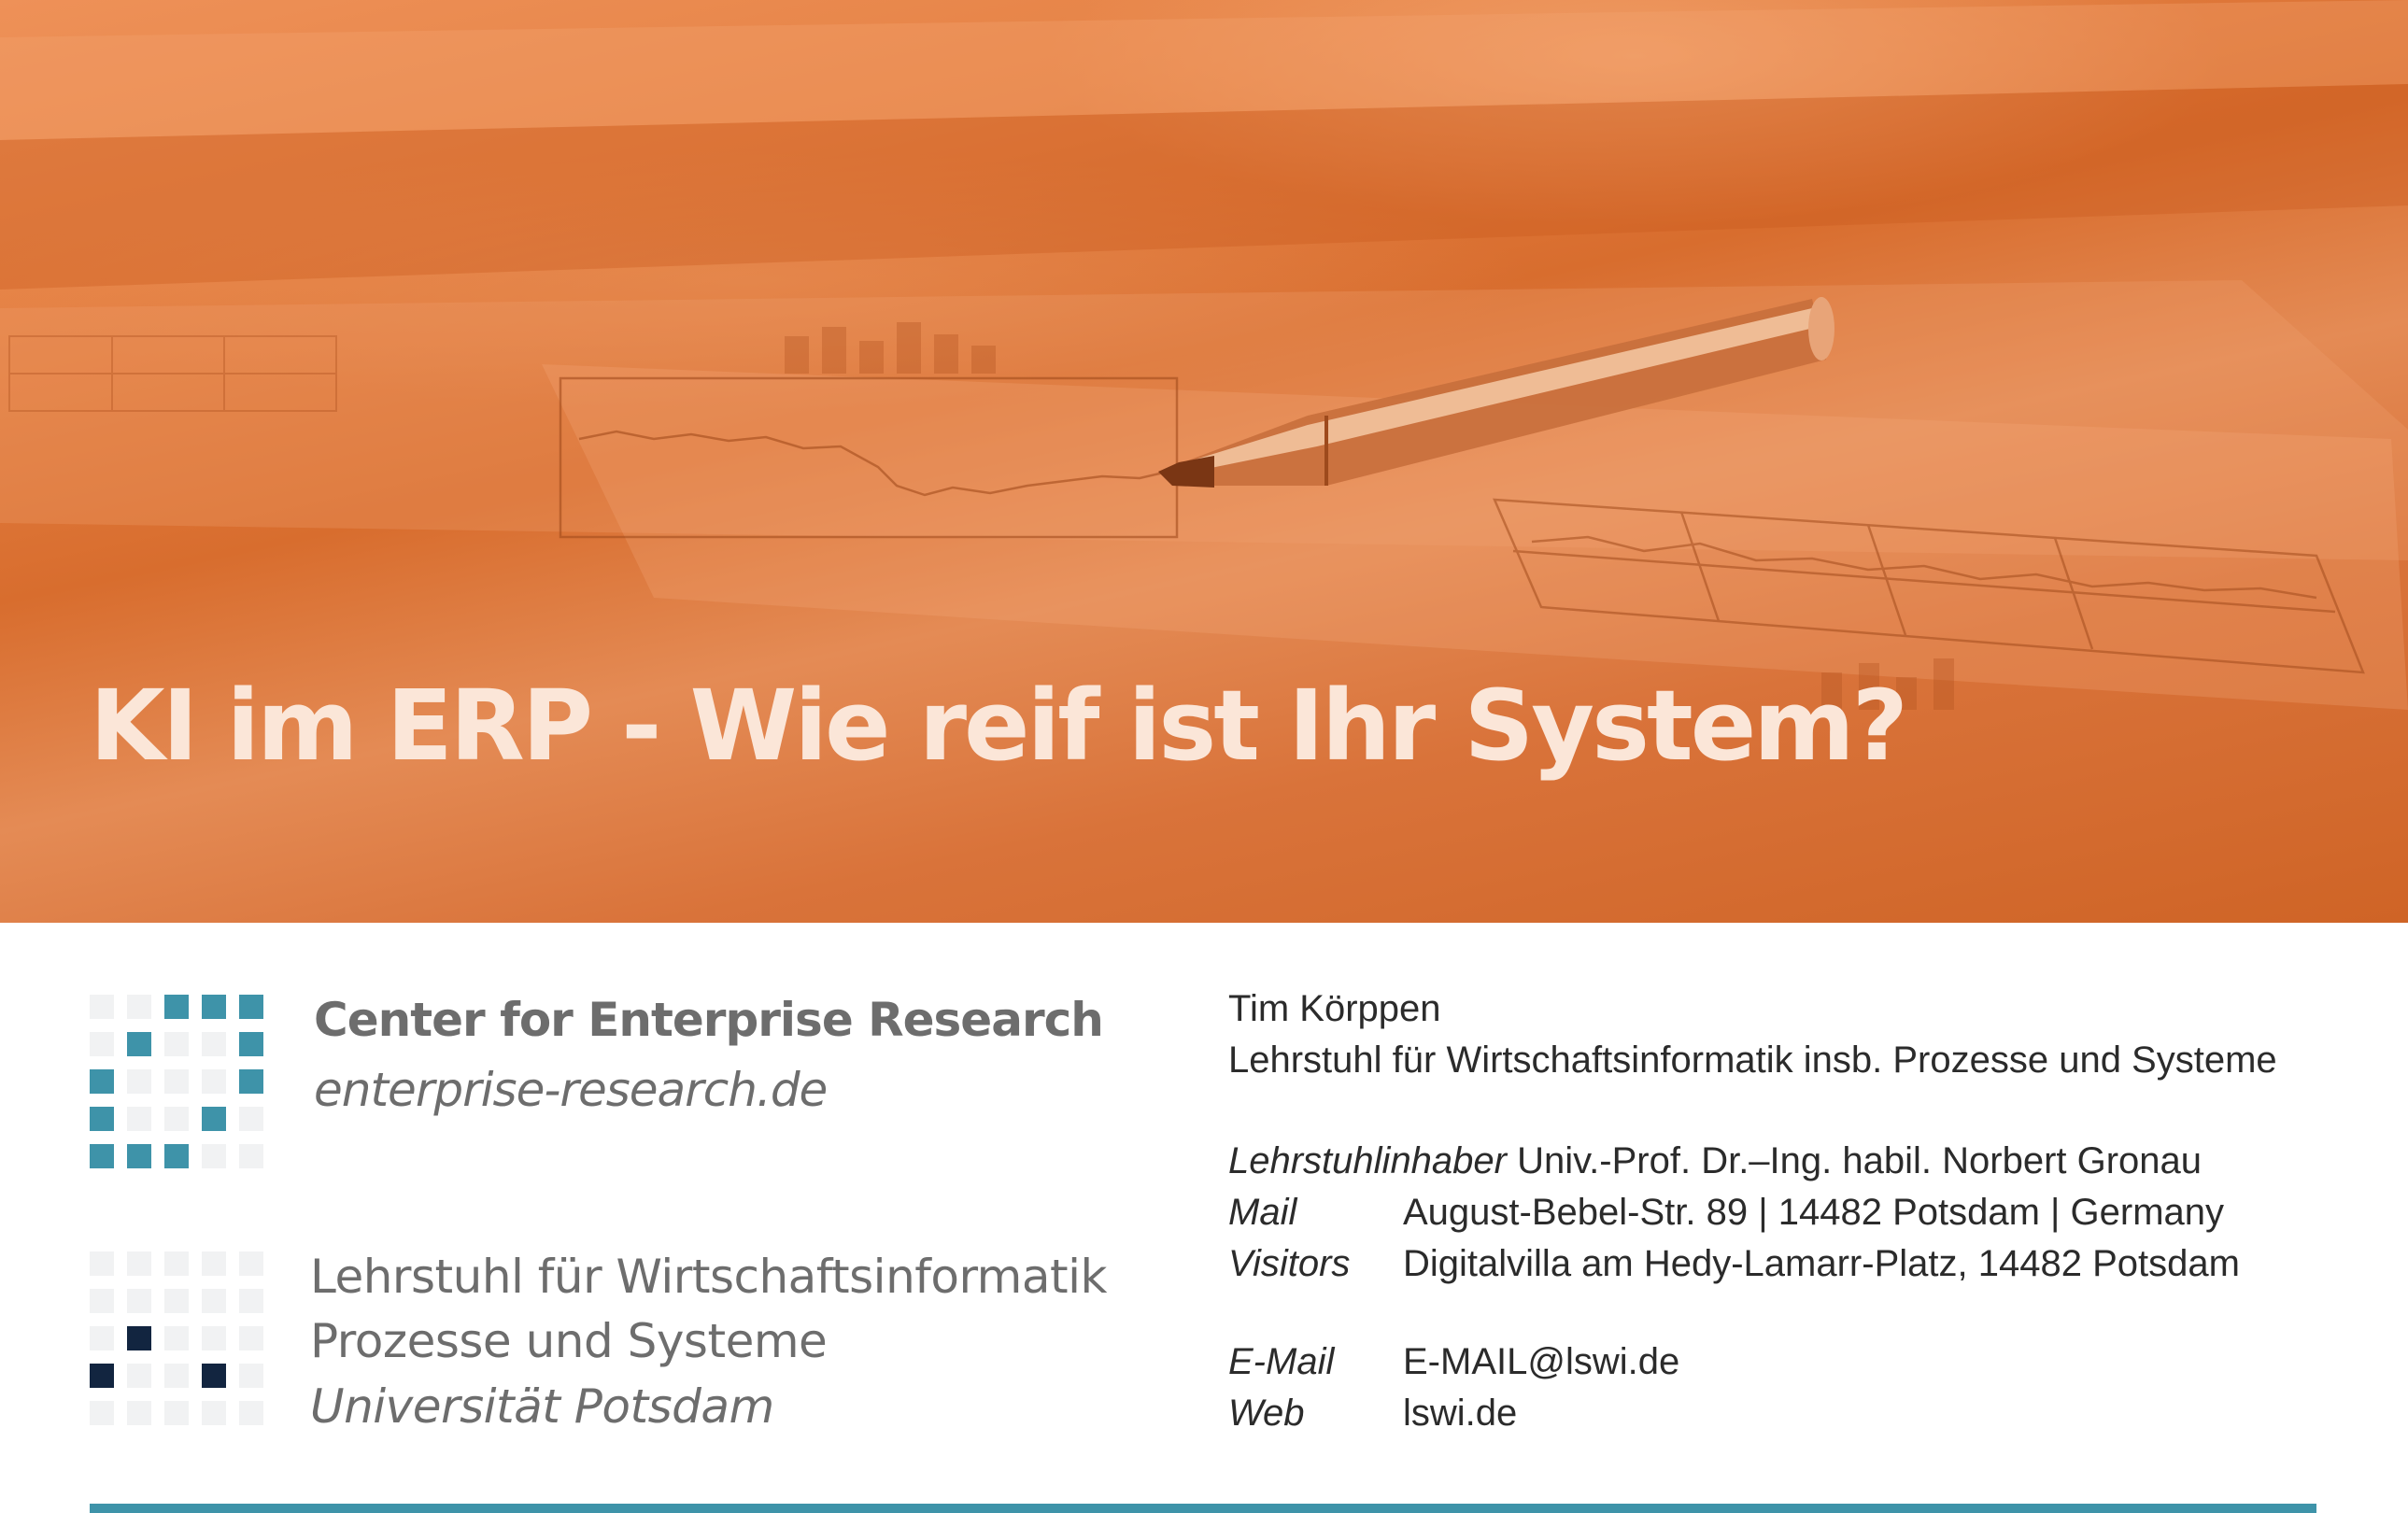 This screenshot has height=1513, width=2408. Describe the element at coordinates (1266, 1413) in the screenshot. I see `web-label: Web` at that location.